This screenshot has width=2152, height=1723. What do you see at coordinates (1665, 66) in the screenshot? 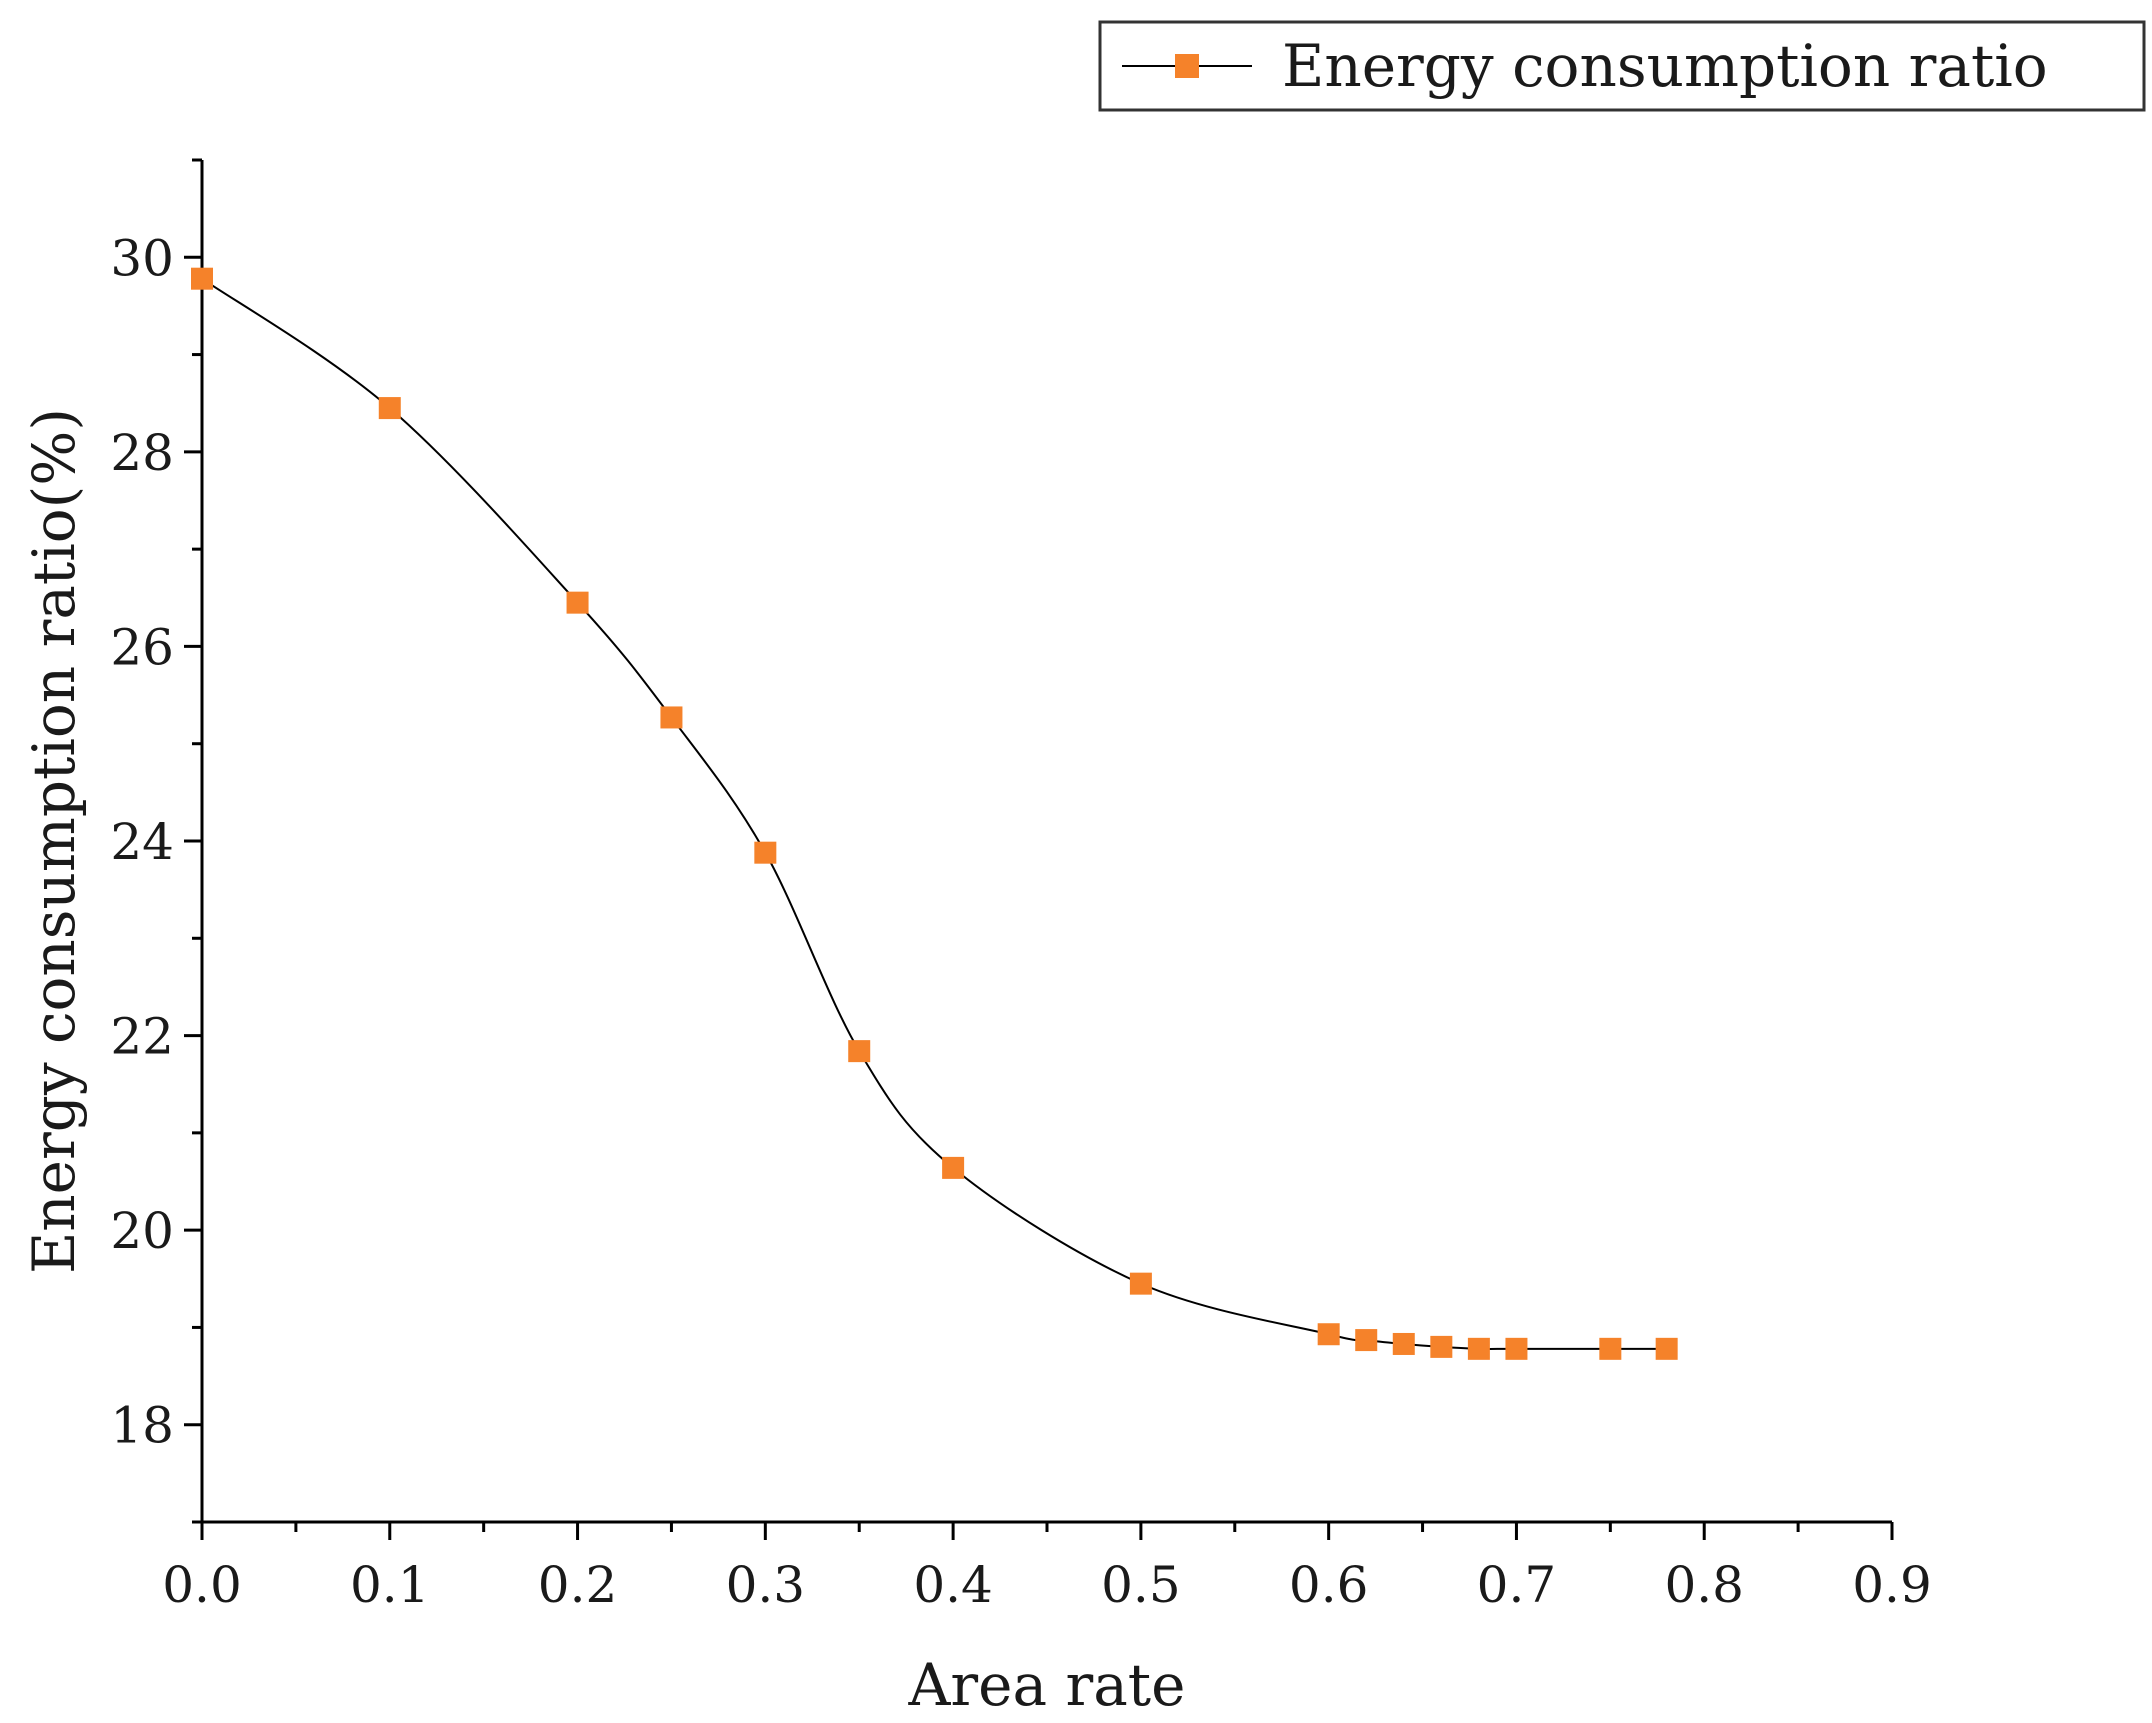
I see `legend-label: Energy consumption ratio` at bounding box center [1665, 66].